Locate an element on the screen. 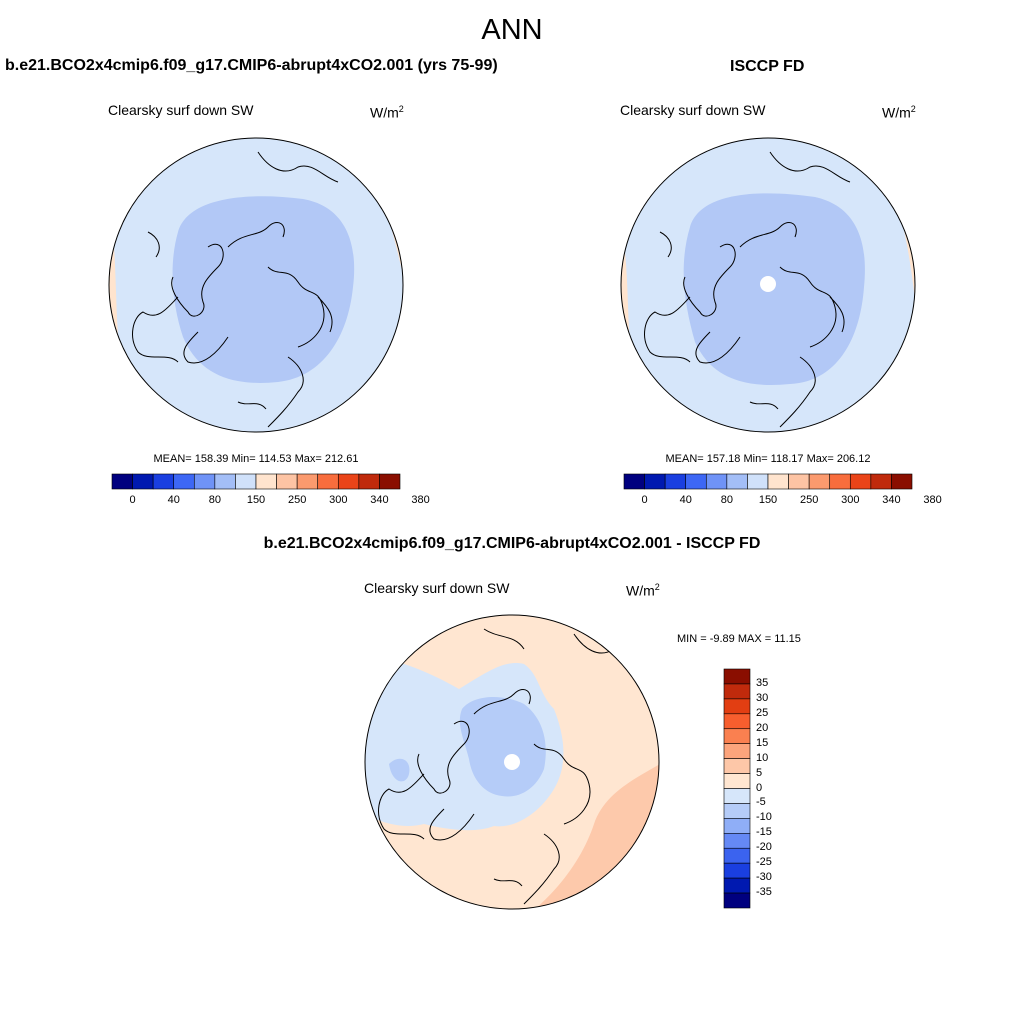 Image resolution: width=1024 pixels, height=1024 pixels. diff-map-border is located at coordinates (512, 762).